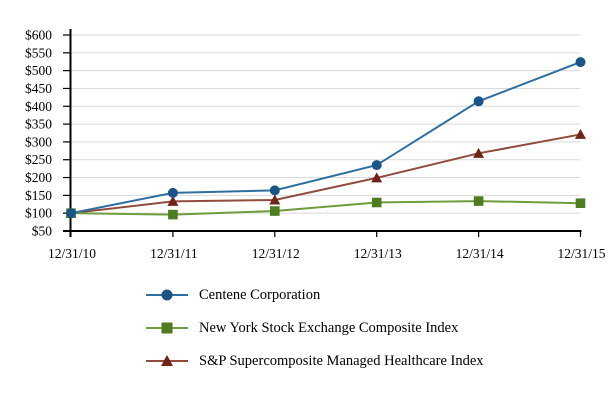  What do you see at coordinates (174, 253) in the screenshot?
I see `x-axis-label: 12/31/11` at bounding box center [174, 253].